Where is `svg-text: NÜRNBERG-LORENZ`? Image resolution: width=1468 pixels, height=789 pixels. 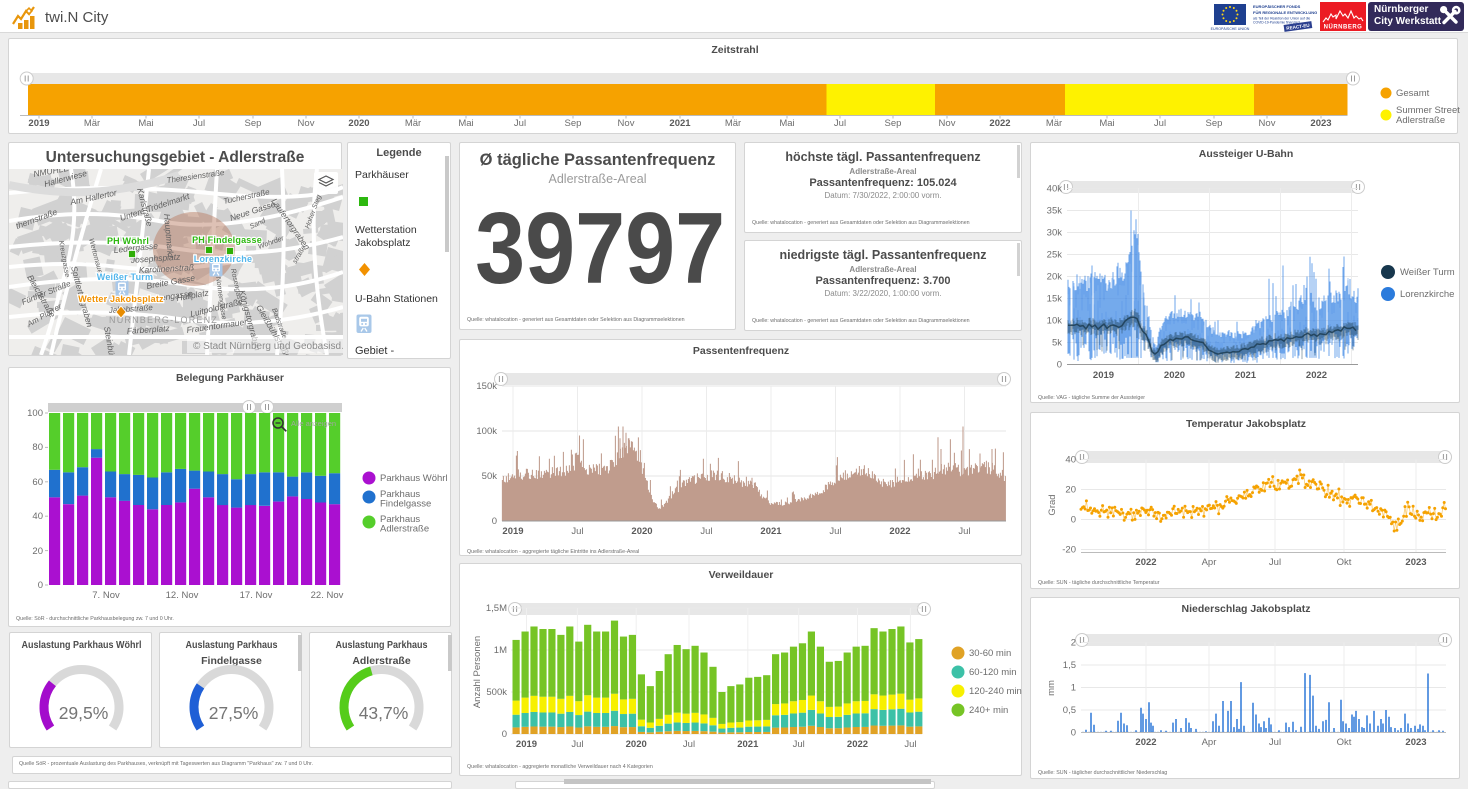
svg-text: NÜRNBERG-LORENZ is located at coordinates (163, 320).